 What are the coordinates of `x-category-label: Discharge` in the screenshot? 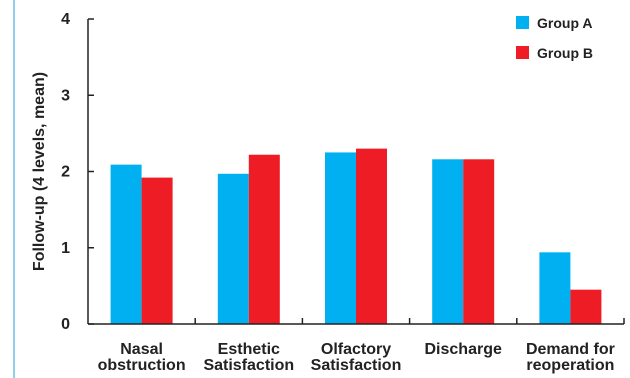 It's located at (463, 349).